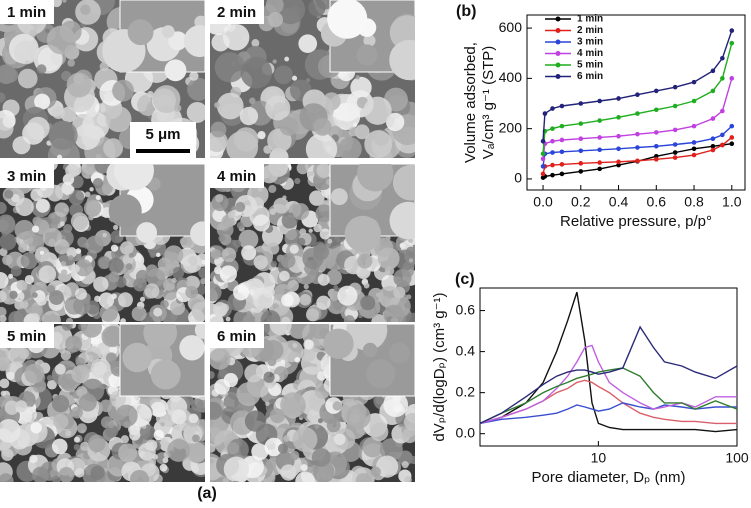 This screenshot has width=751, height=508. I want to click on x-tick-label: 100, so click(737, 458).